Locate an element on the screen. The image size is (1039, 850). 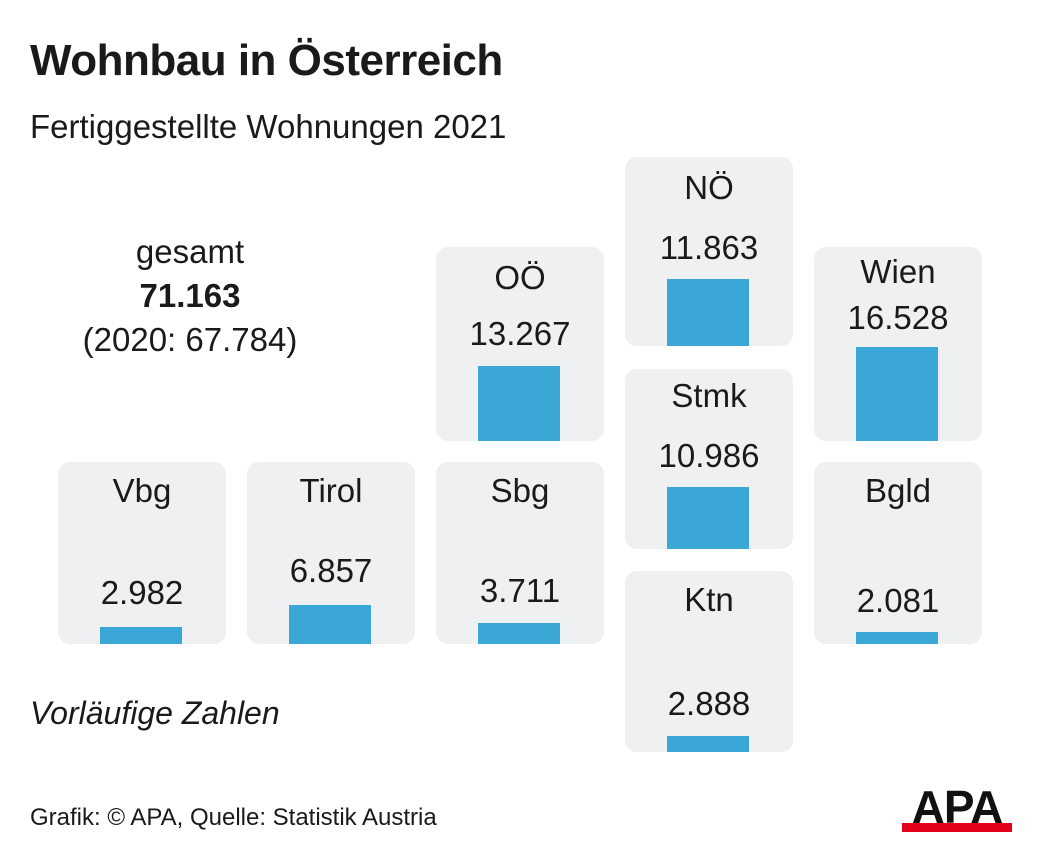
chart-subtitle: Fertiggestellte Wohnungen 2021 is located at coordinates (268, 126).